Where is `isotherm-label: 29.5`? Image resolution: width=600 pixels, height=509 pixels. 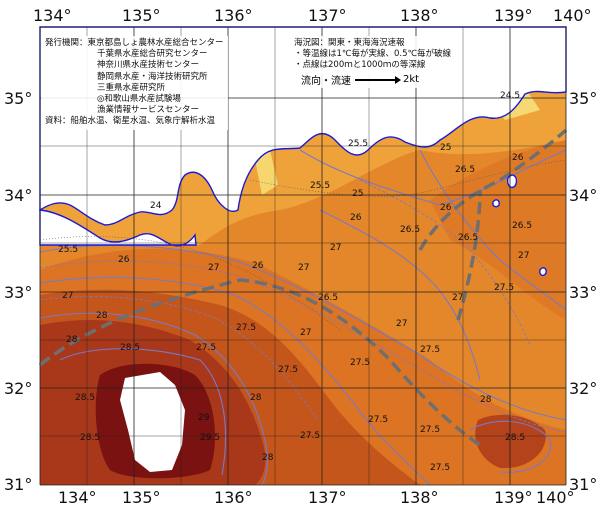
isotherm-label: 29.5 is located at coordinates (210, 438).